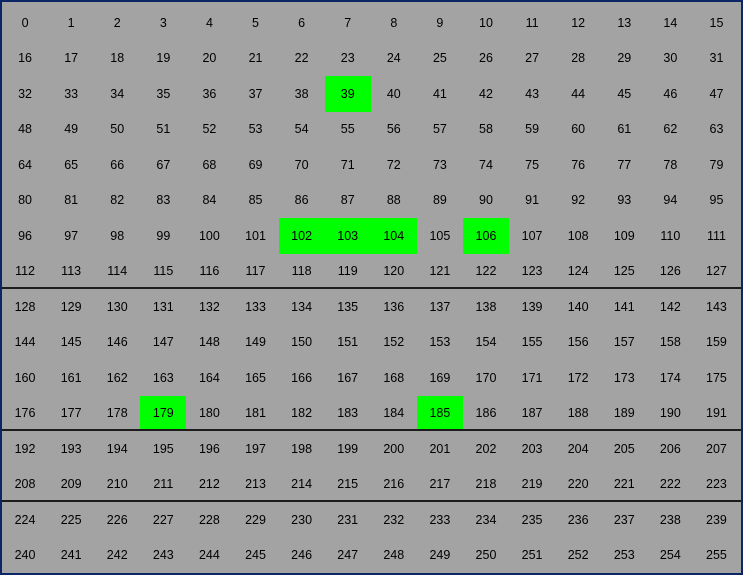  Describe the element at coordinates (670, 271) in the screenshot. I see `grid-cell: 126` at that location.